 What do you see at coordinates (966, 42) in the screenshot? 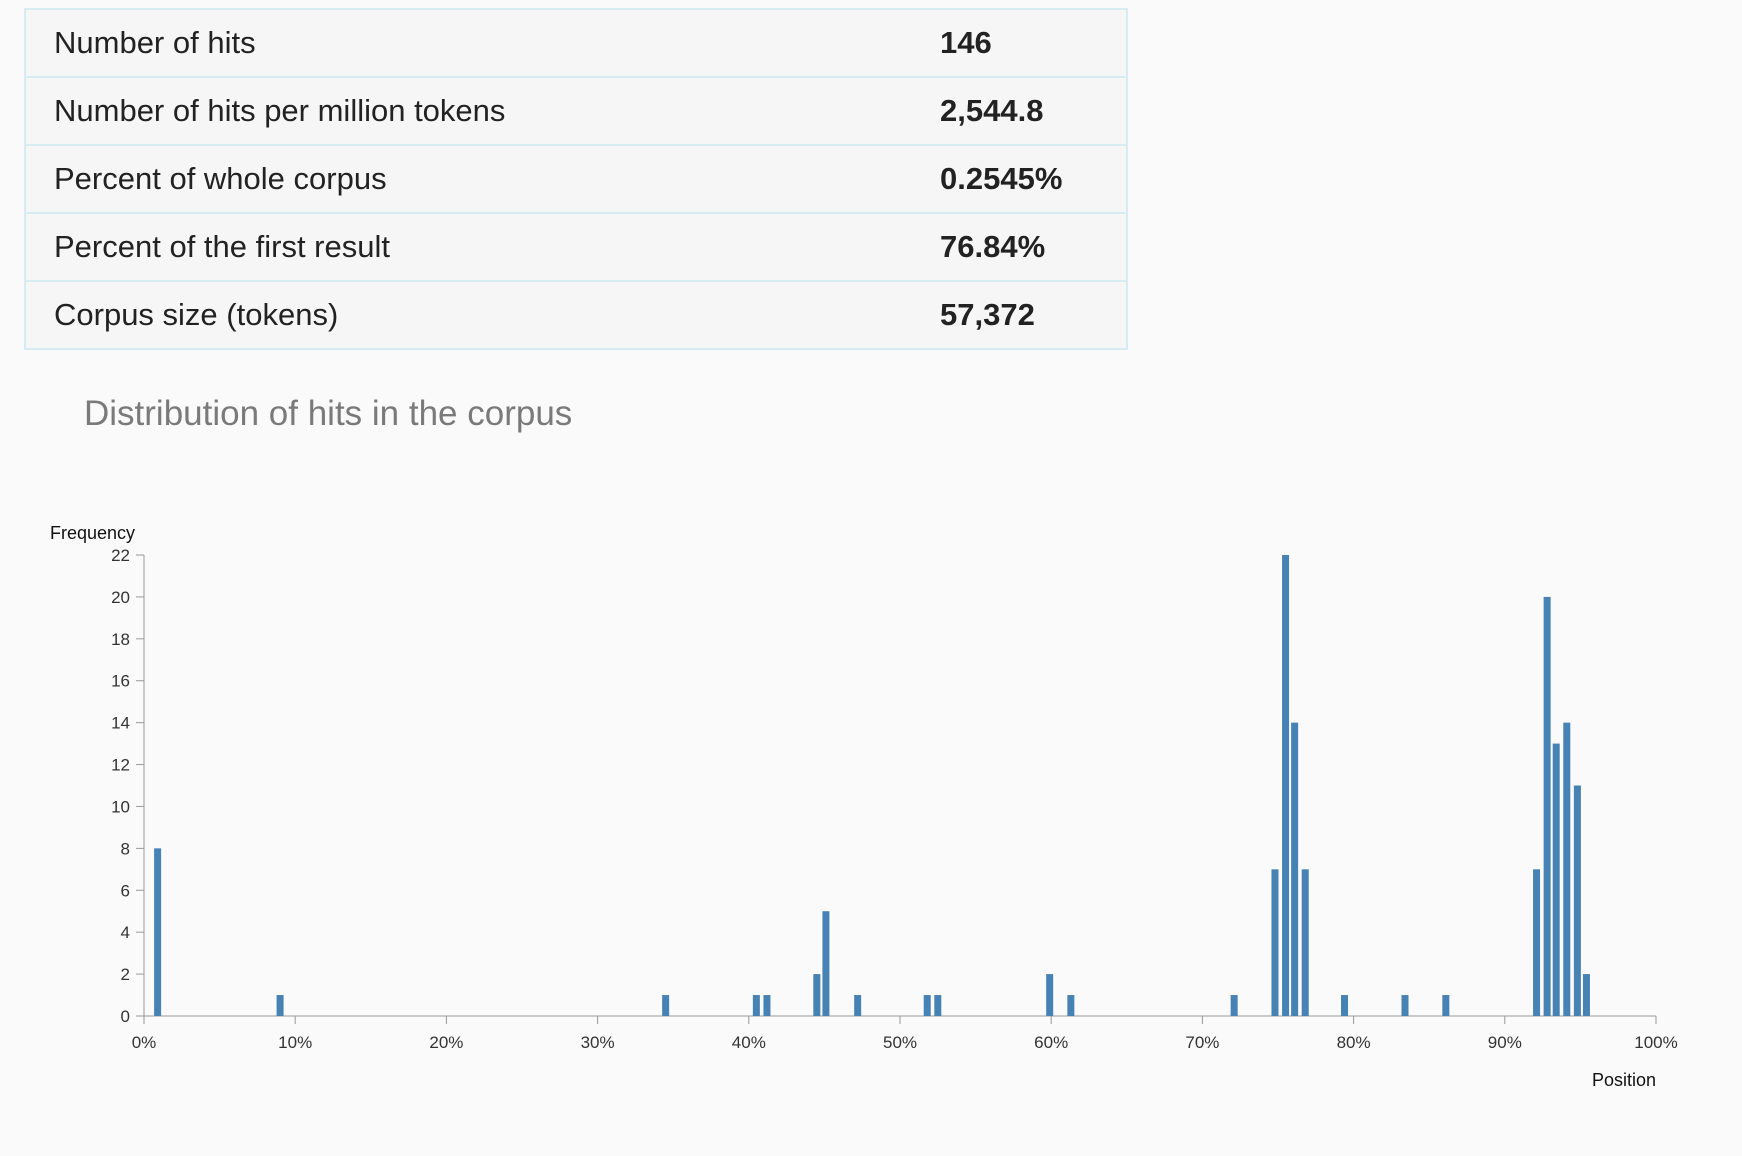
I see `stat-value: 146` at bounding box center [966, 42].